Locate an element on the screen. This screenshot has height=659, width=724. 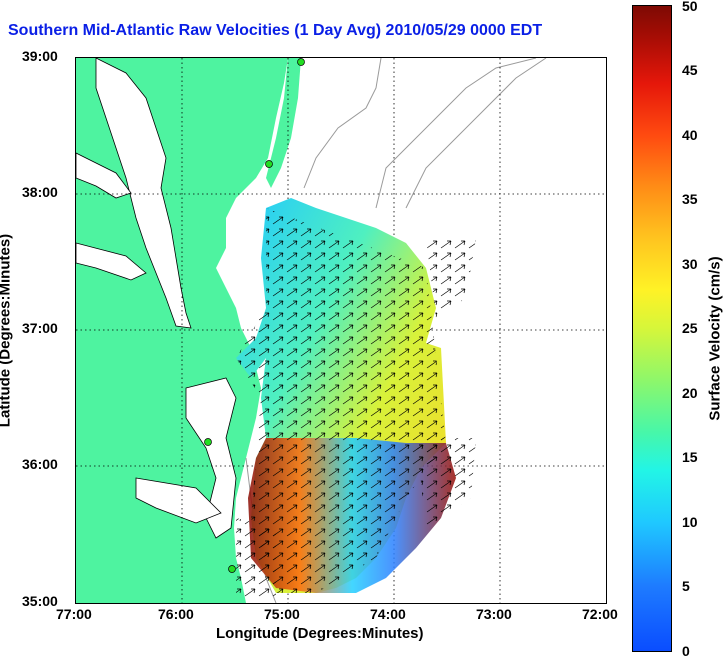
y-axis-label: Latitude (Degrees:Minutes) is located at coordinates (7, 330).